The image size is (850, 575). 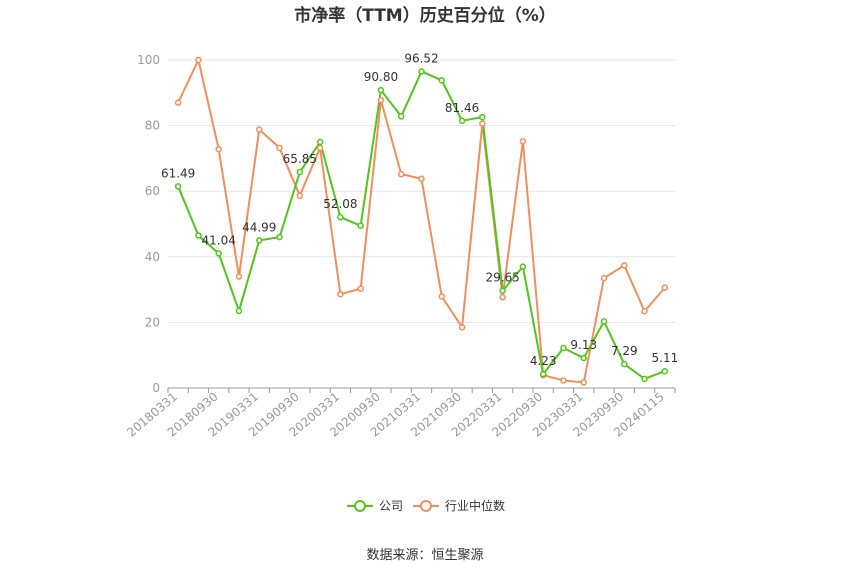 I want to click on legend-item-industry-median: 行业中位数, so click(x=459, y=505).